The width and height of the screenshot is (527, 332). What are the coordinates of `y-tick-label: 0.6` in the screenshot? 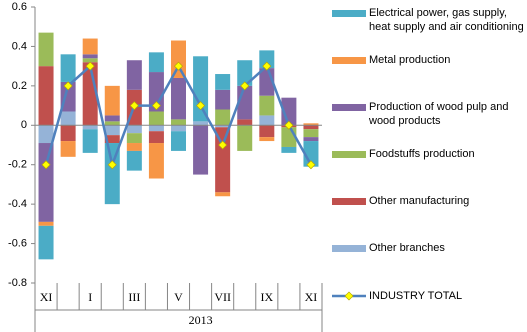 It's located at (19, 7).